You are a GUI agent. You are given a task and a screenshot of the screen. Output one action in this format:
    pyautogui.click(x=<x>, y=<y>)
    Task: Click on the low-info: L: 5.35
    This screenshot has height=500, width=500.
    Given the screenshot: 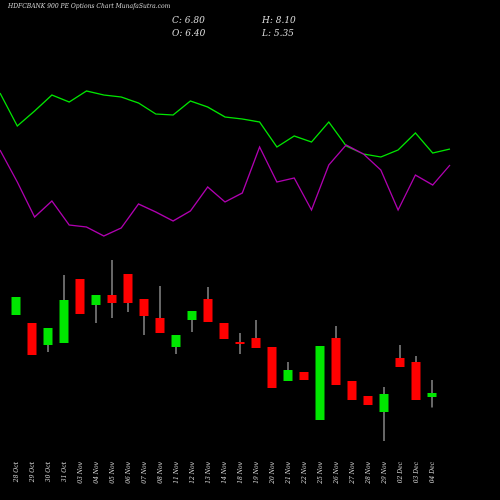 What is the action you would take?
    pyautogui.click(x=277, y=34)
    